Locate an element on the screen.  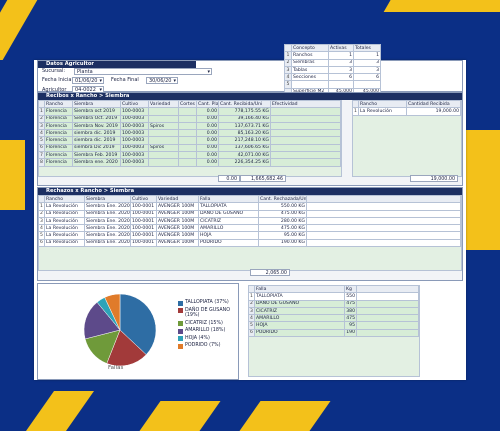
table-row: 5 HOJA 95 is located at coordinates (333, 325).